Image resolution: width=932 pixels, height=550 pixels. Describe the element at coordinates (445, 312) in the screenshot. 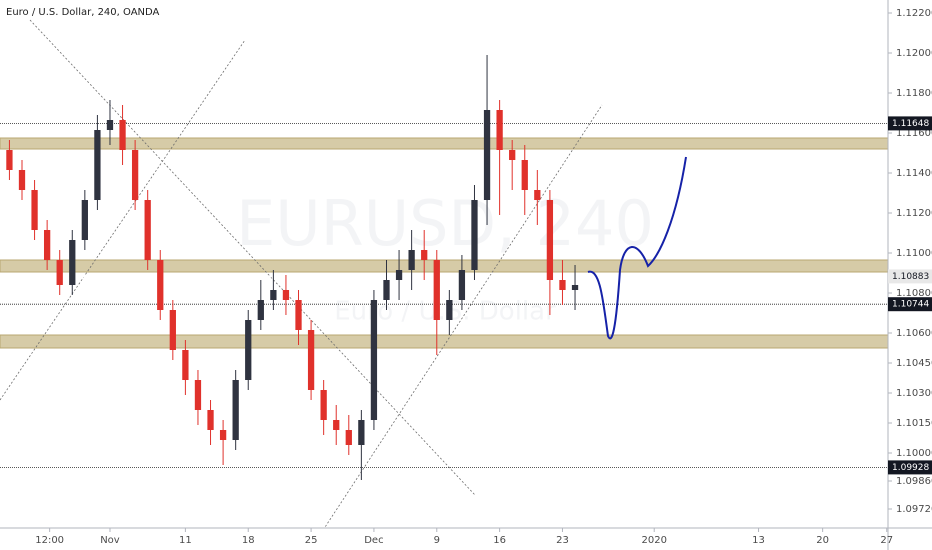

I see `watermark-subtitle: Euro / U.S. Dollar` at that location.